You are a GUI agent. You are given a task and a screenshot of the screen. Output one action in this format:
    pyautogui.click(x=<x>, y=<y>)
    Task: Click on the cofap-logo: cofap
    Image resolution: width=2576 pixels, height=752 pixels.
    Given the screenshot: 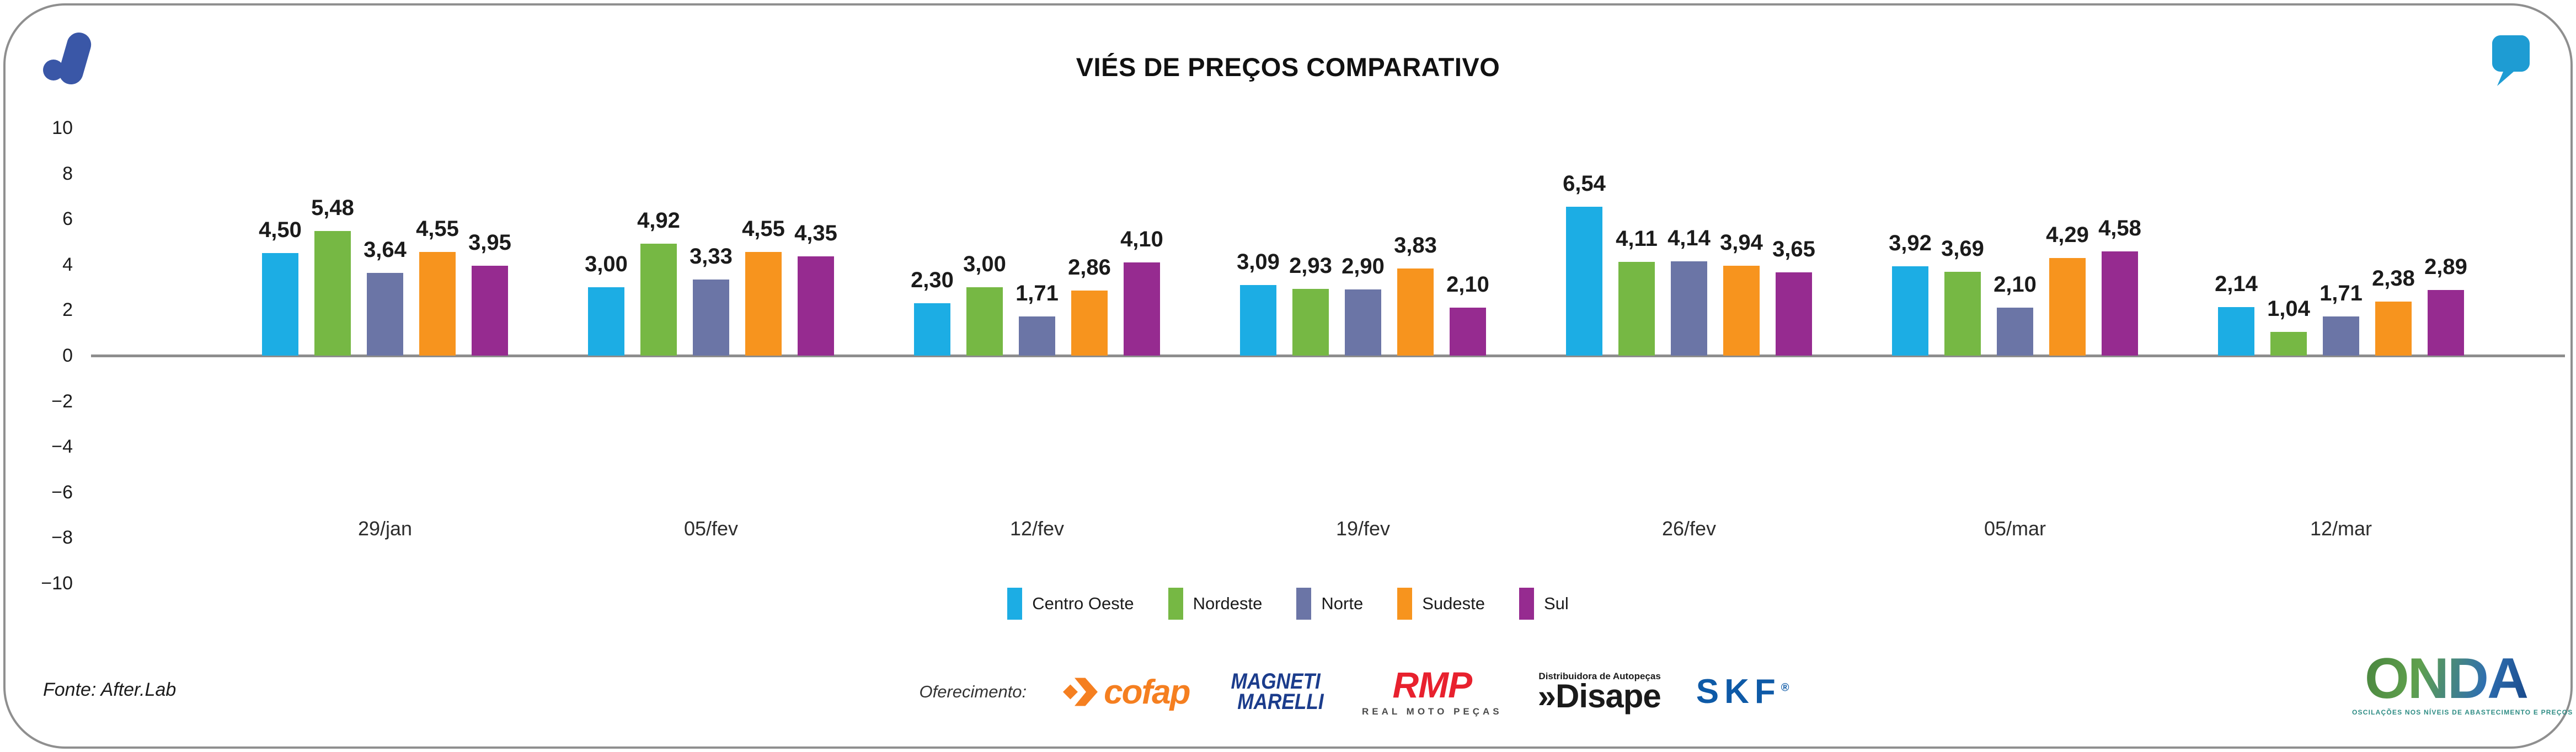 What is the action you would take?
    pyautogui.click(x=1126, y=692)
    